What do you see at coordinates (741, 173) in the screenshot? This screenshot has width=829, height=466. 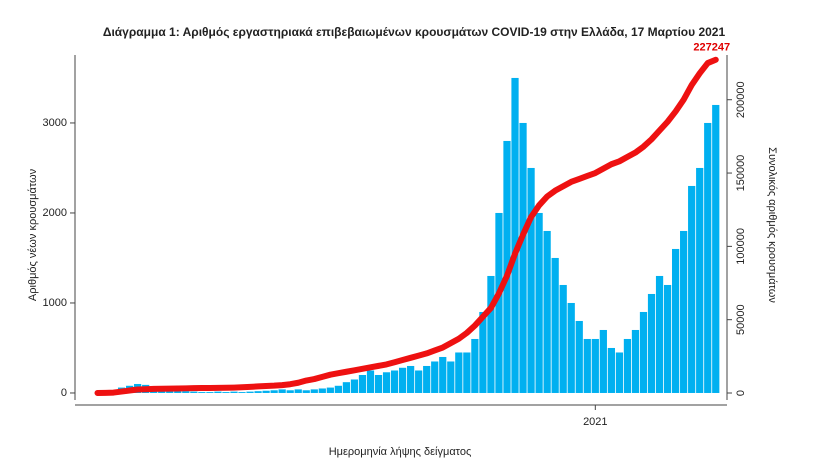 I see `y2-tick-label: 150000` at bounding box center [741, 173].